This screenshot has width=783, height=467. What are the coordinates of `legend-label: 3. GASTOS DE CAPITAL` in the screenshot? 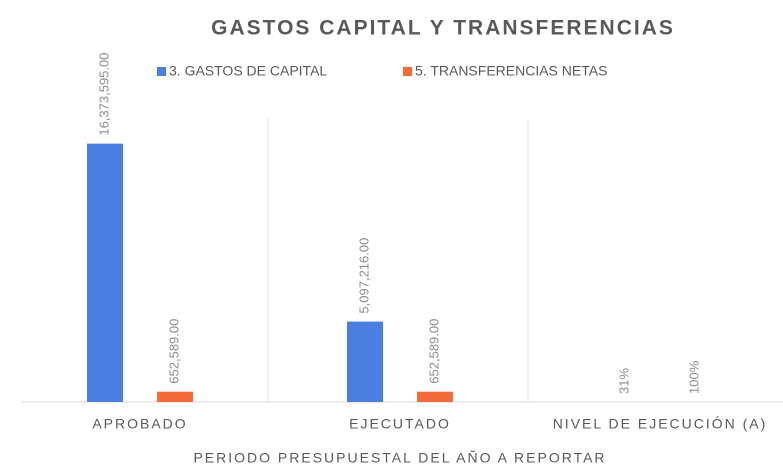 It's located at (248, 71).